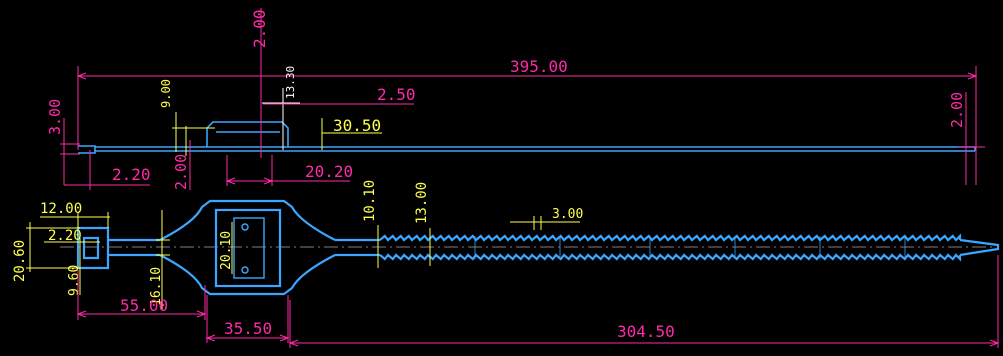 Image resolution: width=1003 pixels, height=356 pixels. I want to click on plan-view-window, so click(249, 248).